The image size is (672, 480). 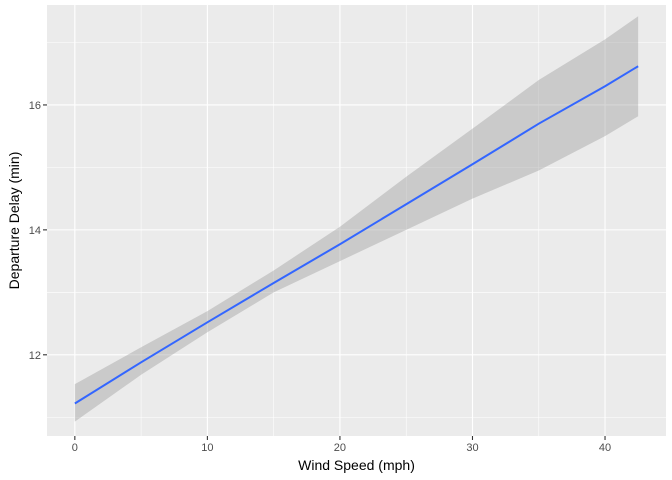 I want to click on x-tick-label: 30, so click(x=472, y=448).